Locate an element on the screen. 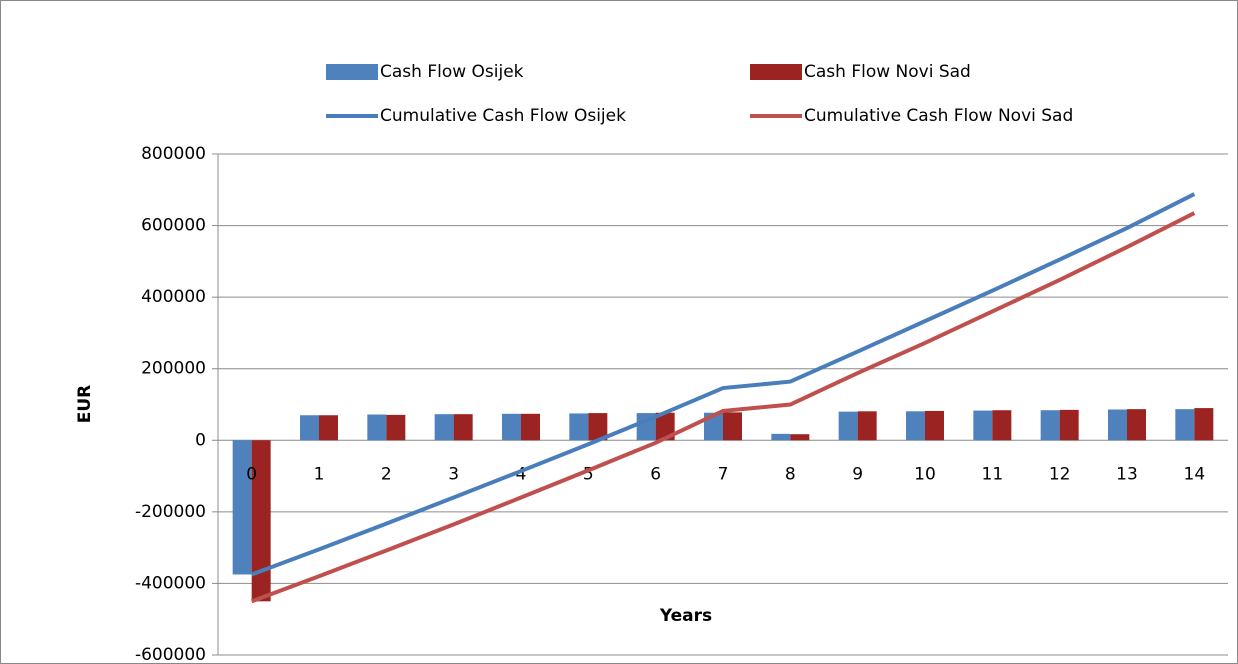  x-tick-label: 1 is located at coordinates (319, 474).